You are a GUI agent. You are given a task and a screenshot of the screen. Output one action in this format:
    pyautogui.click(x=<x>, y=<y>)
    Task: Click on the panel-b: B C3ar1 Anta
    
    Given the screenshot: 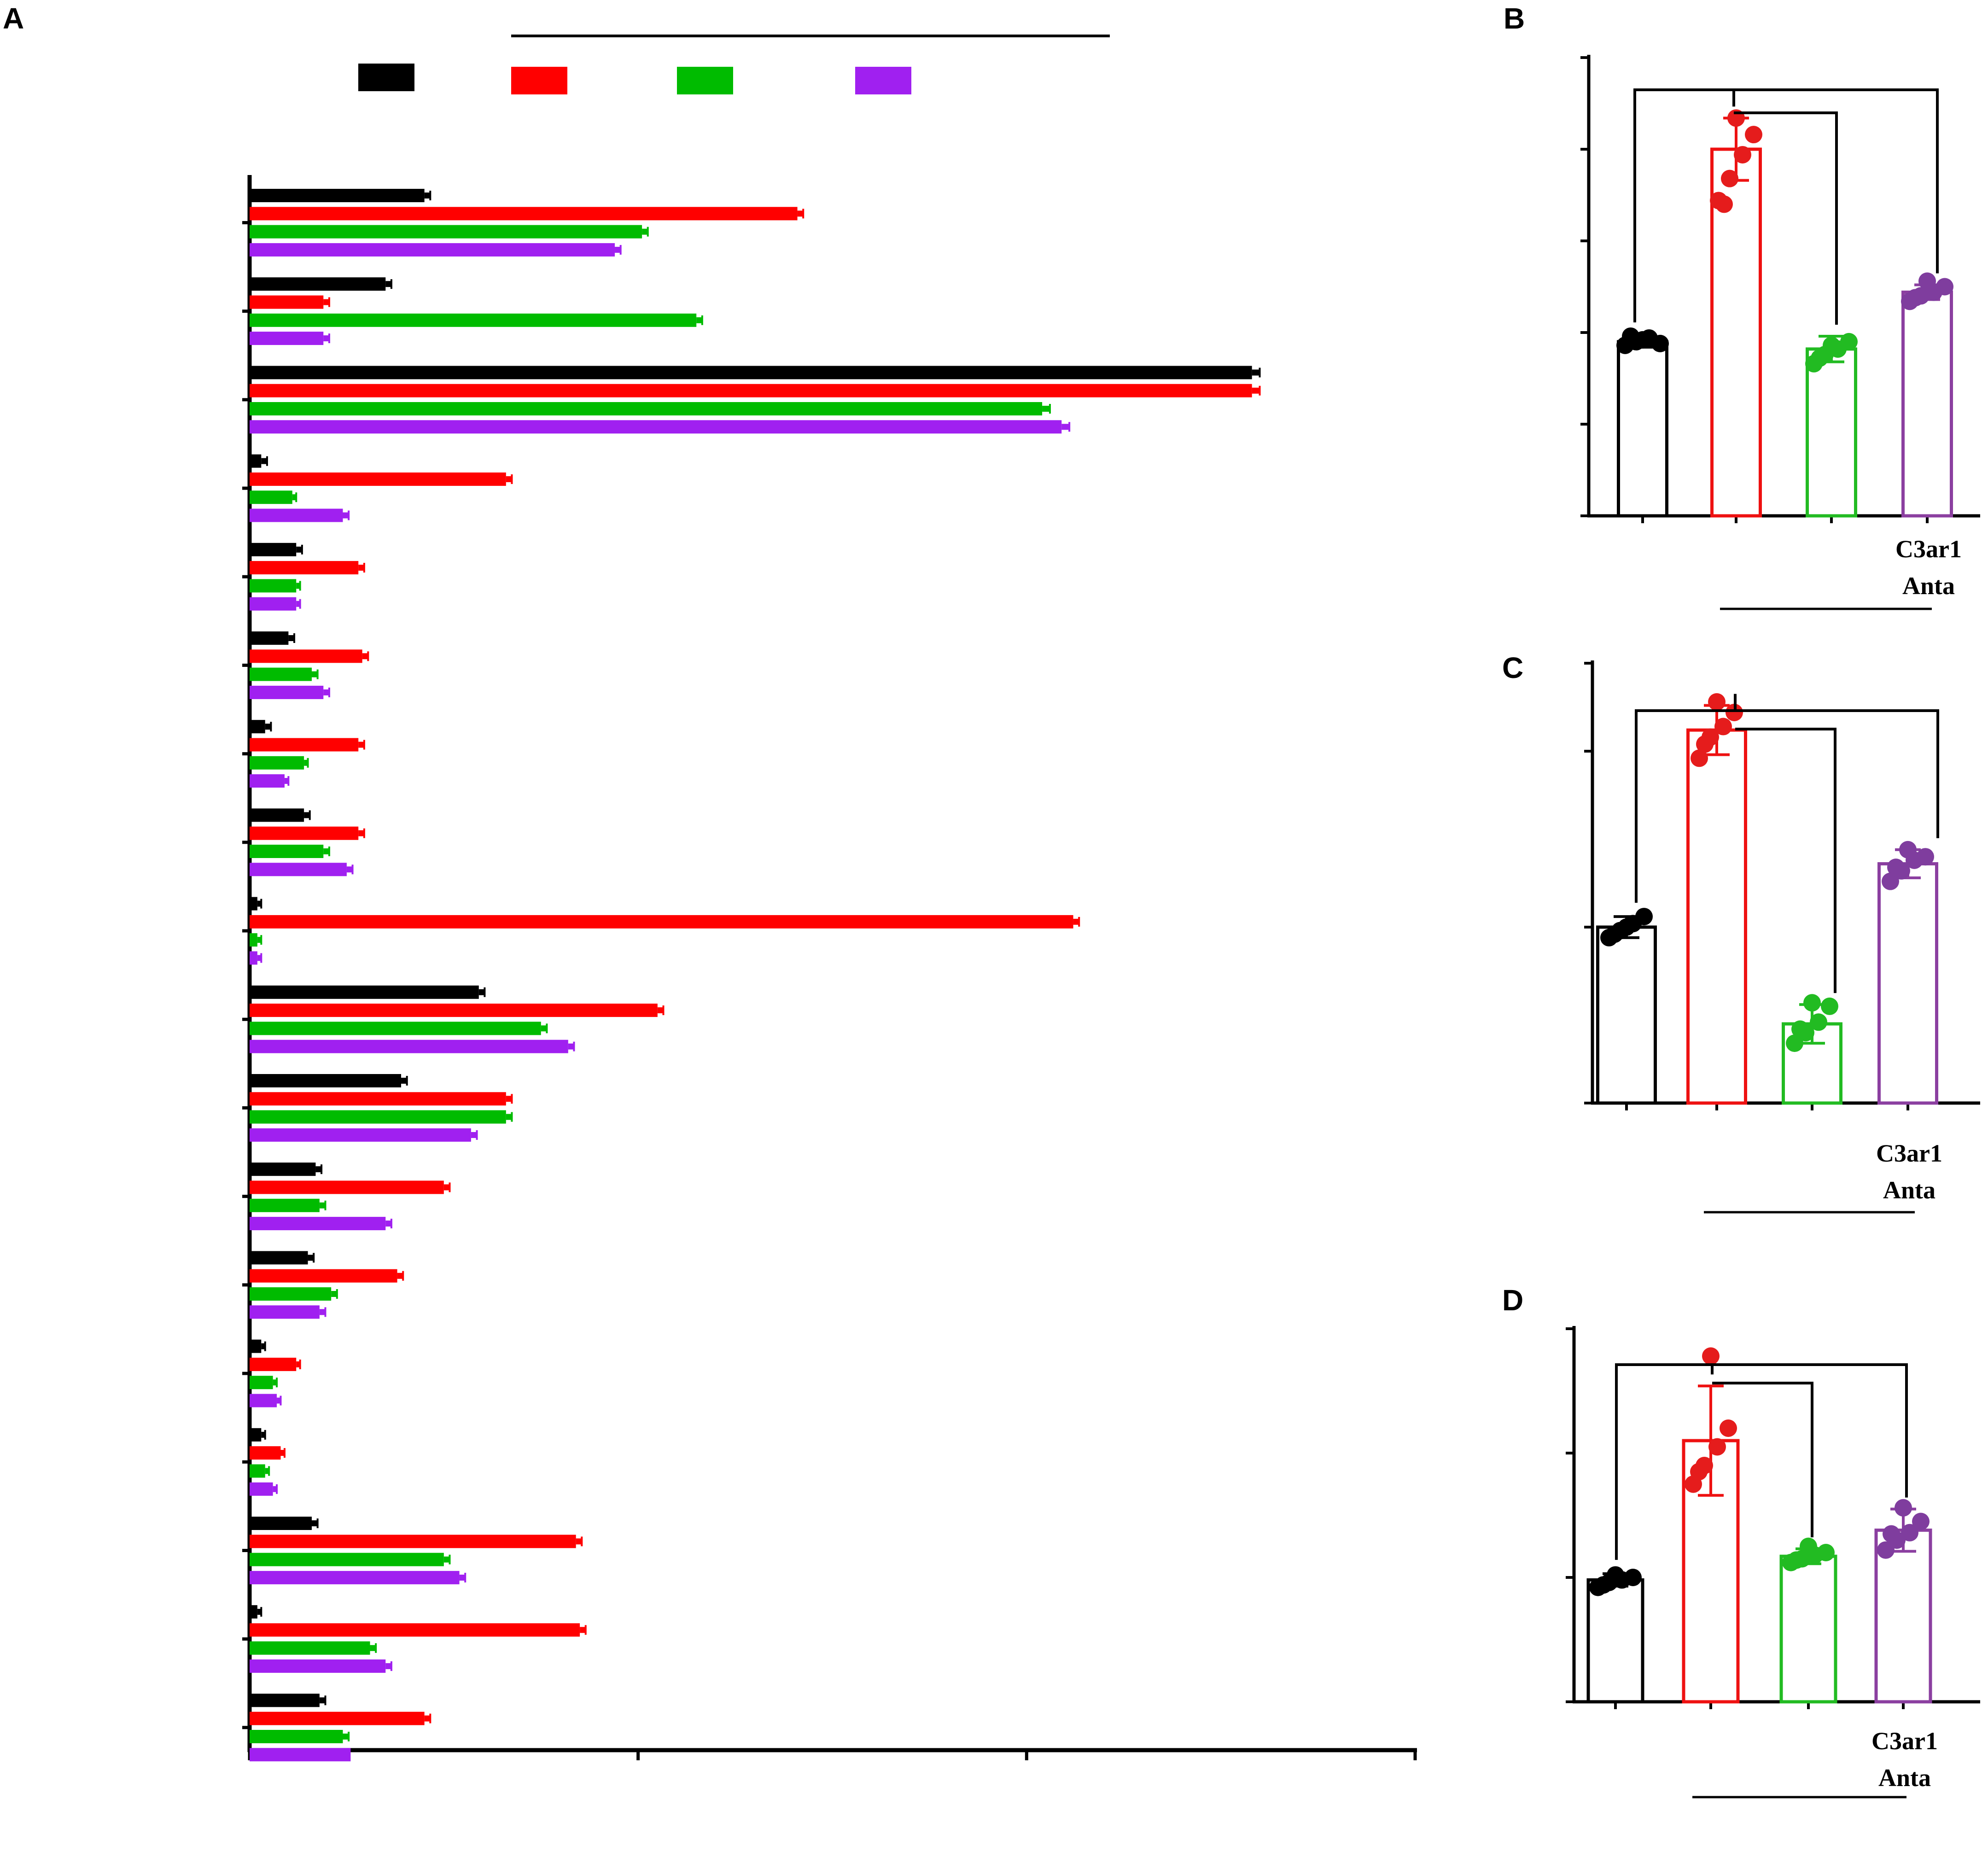 What is the action you would take?
    pyautogui.click(x=1742, y=306)
    